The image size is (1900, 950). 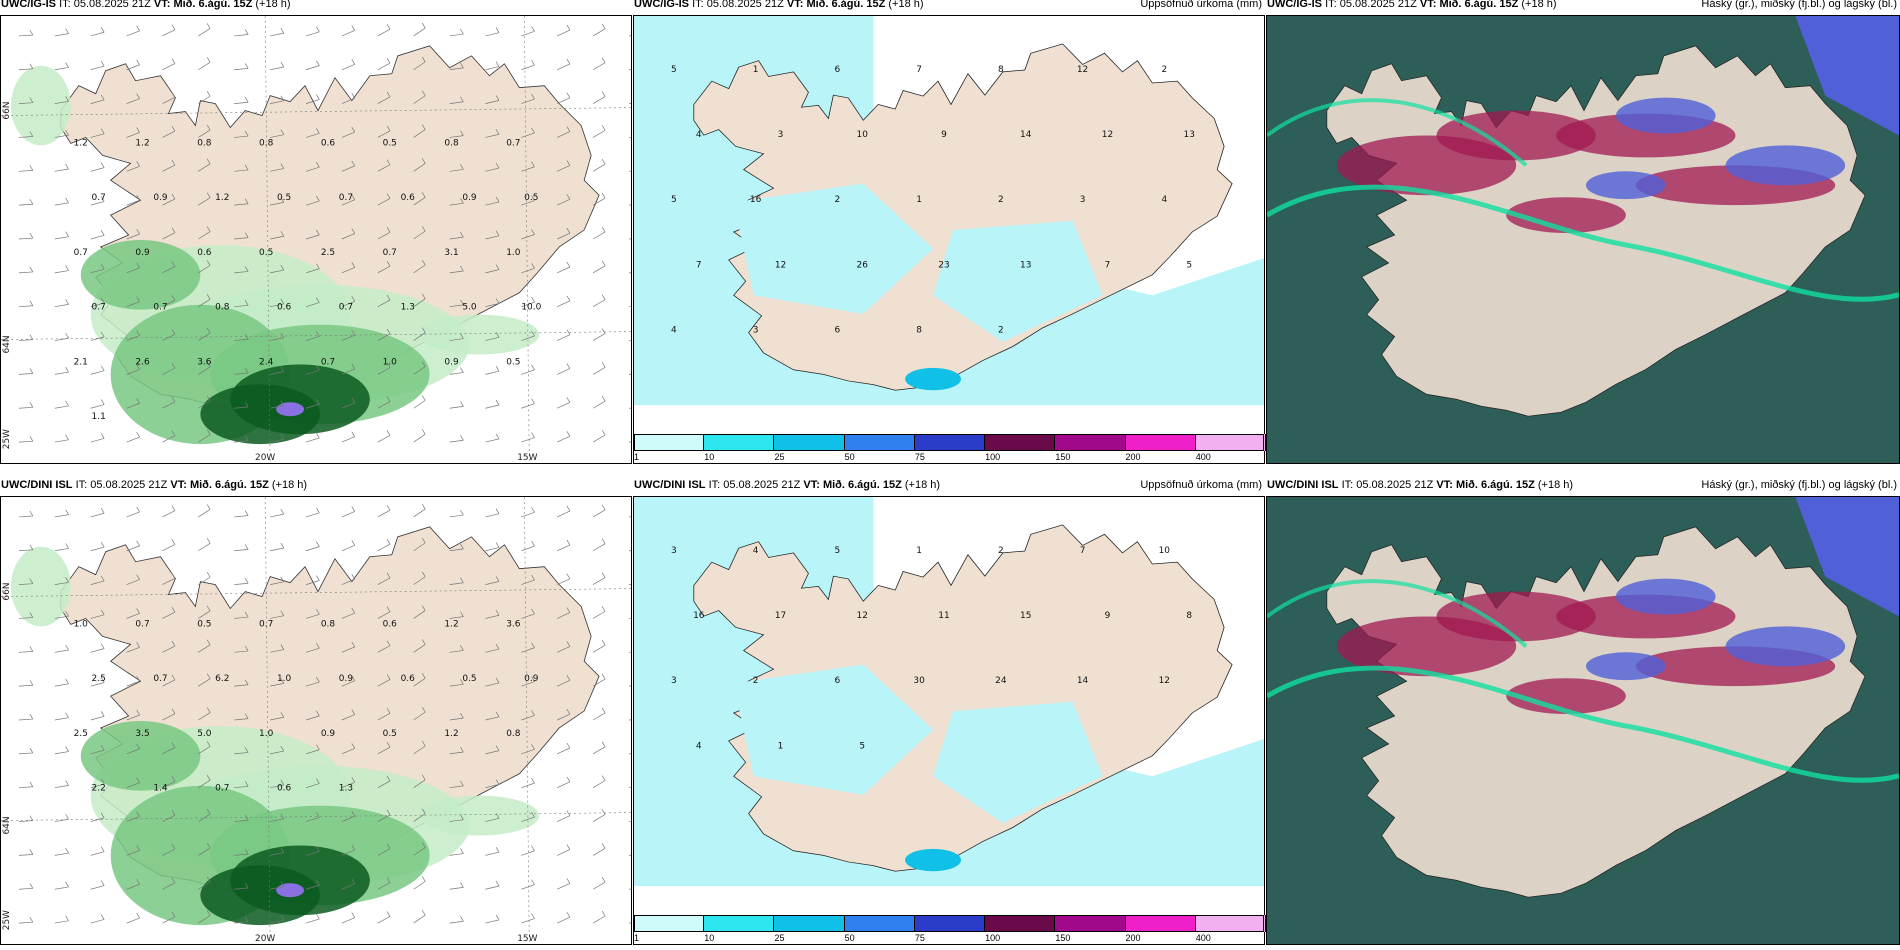 I want to click on precip-value-label: 0.6, so click(x=328, y=143).